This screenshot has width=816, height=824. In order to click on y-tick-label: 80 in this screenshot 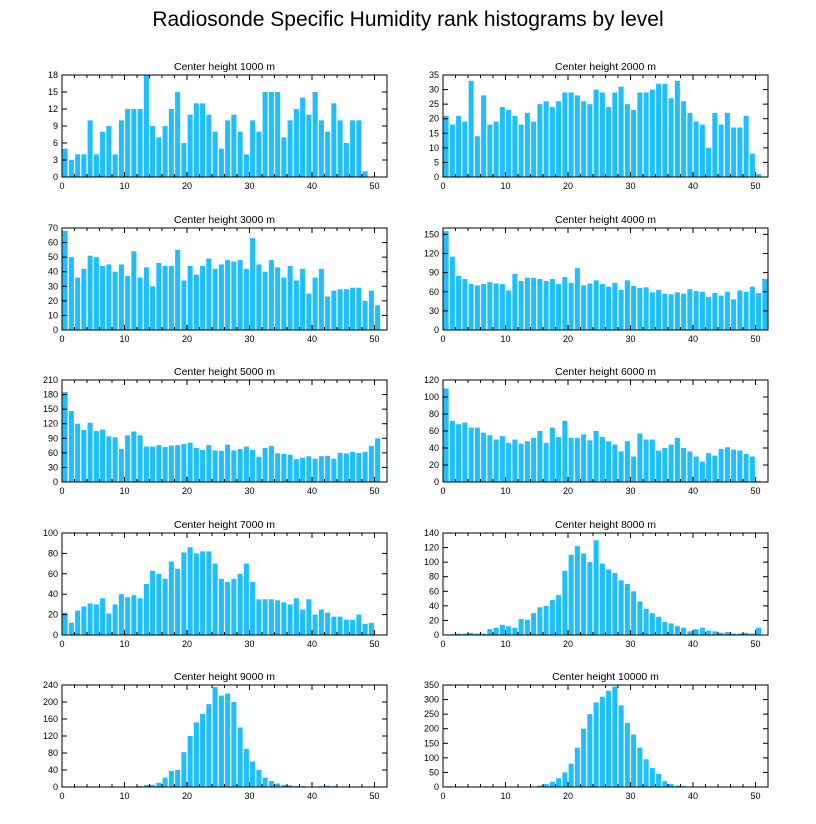, I will do `click(53, 553)`.